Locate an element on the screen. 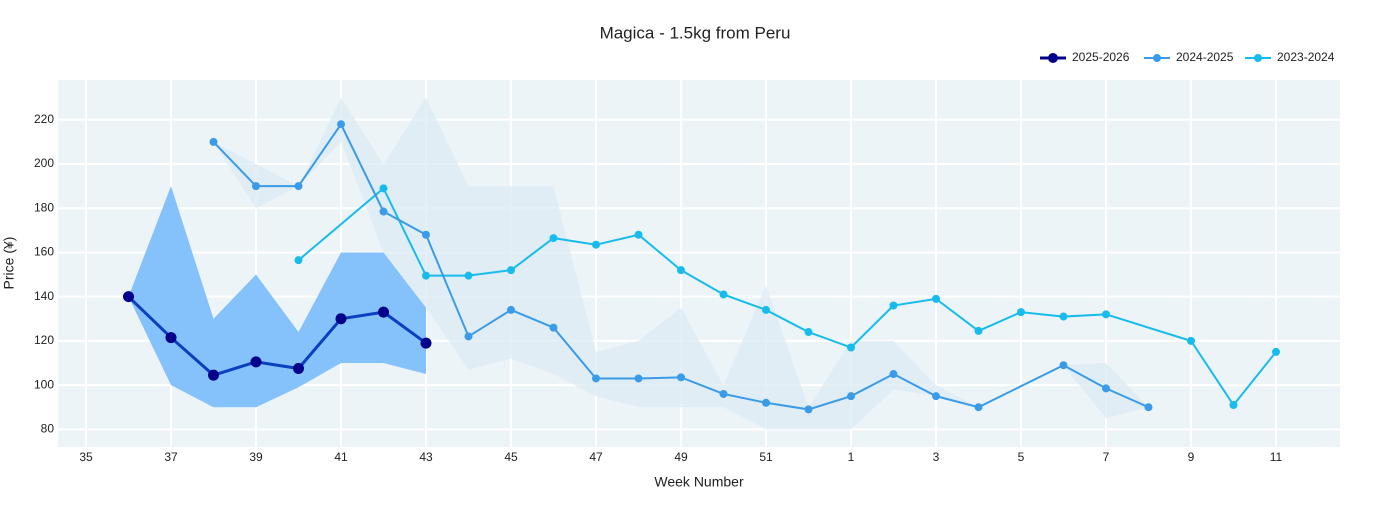 The image size is (1390, 505). y-axis-label: Price (¥) is located at coordinates (9, 263).